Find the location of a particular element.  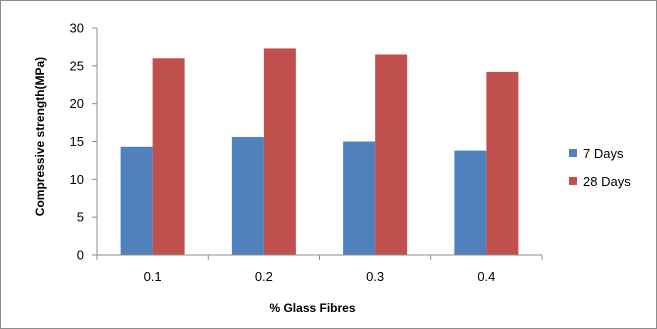

x-tick-label: 0.1 is located at coordinates (153, 276).